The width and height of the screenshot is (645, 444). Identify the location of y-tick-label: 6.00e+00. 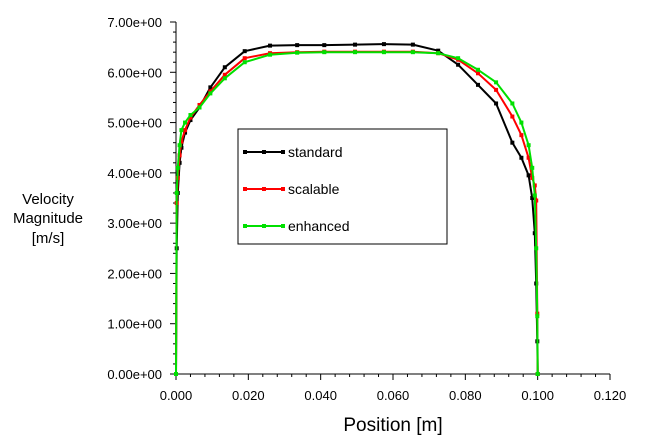
(134, 72).